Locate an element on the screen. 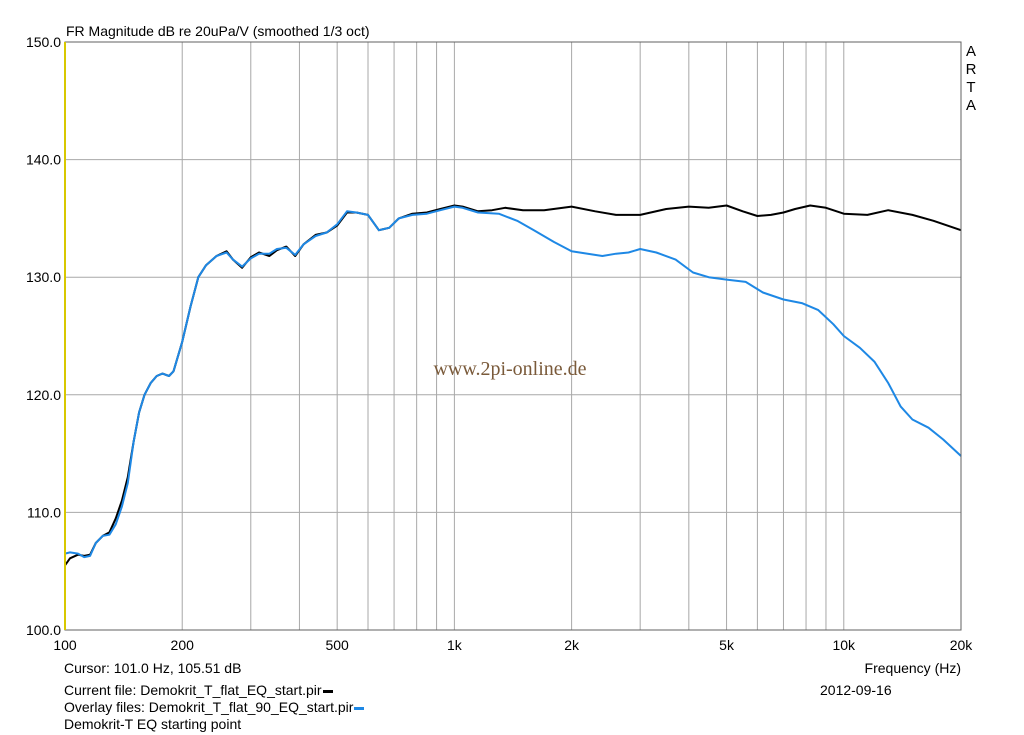  brand-letter: R is located at coordinates (971, 69).